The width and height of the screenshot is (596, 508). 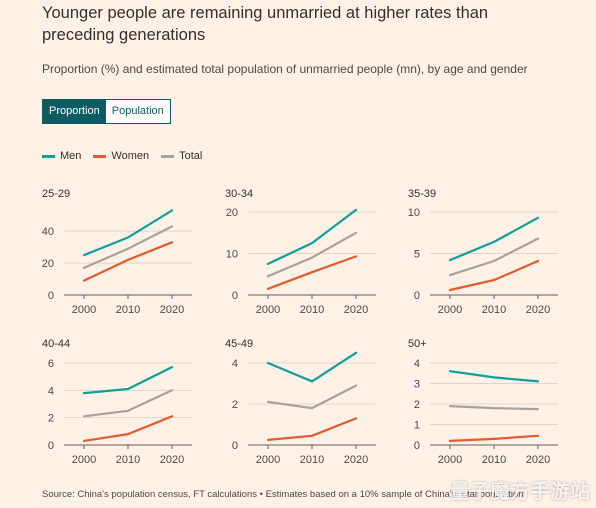 I want to click on panel-25-29: 25-29 0 20 40 2000 2010 2020, so click(x=117, y=252).